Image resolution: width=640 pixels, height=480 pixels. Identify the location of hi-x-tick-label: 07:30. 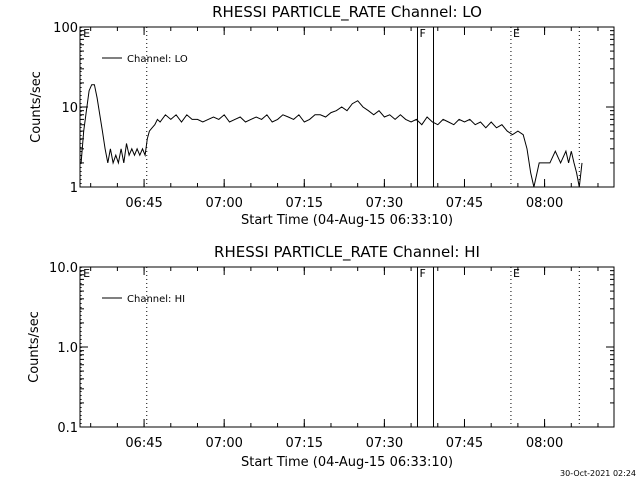
(384, 443).